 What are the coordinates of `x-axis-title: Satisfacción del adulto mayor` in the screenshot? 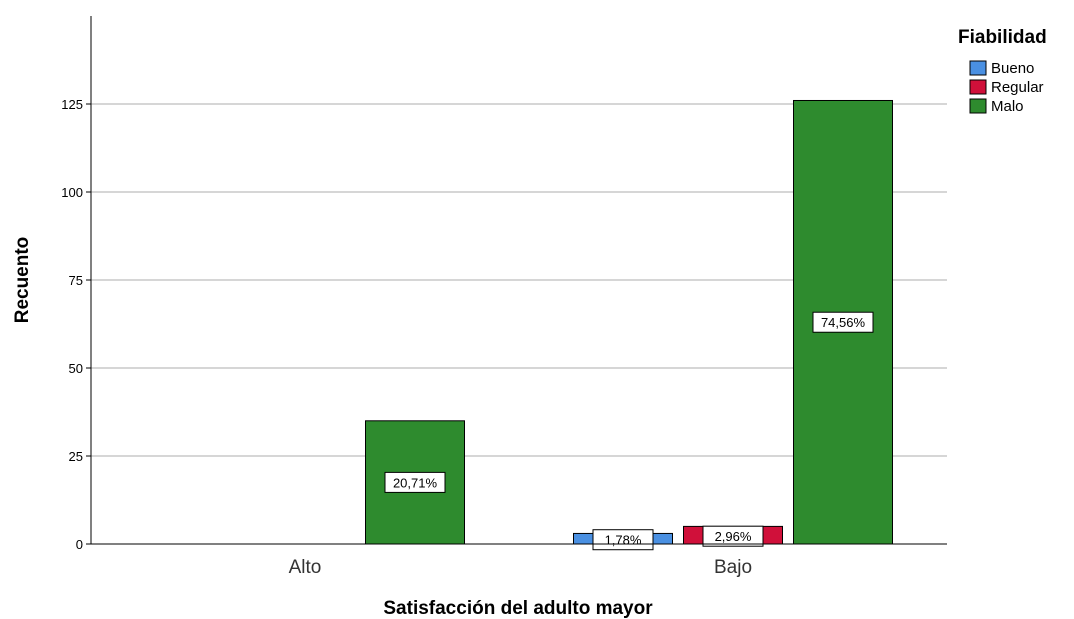 It's located at (518, 608).